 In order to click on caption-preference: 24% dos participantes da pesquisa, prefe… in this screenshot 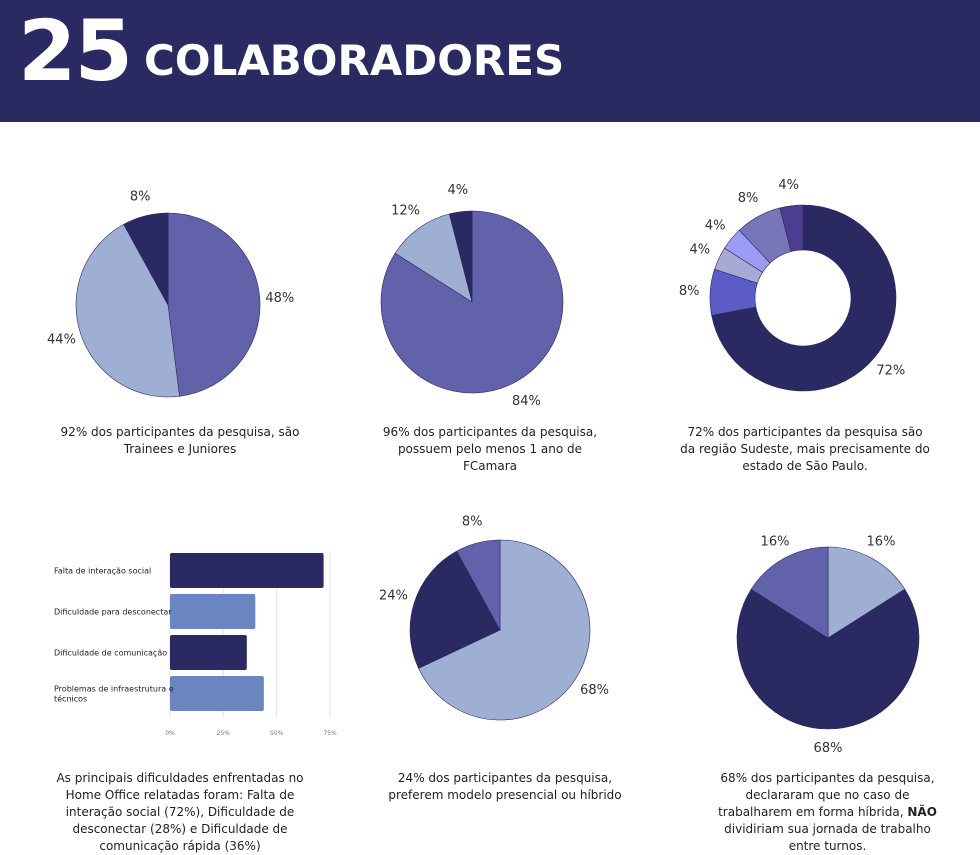, I will do `click(505, 786)`.